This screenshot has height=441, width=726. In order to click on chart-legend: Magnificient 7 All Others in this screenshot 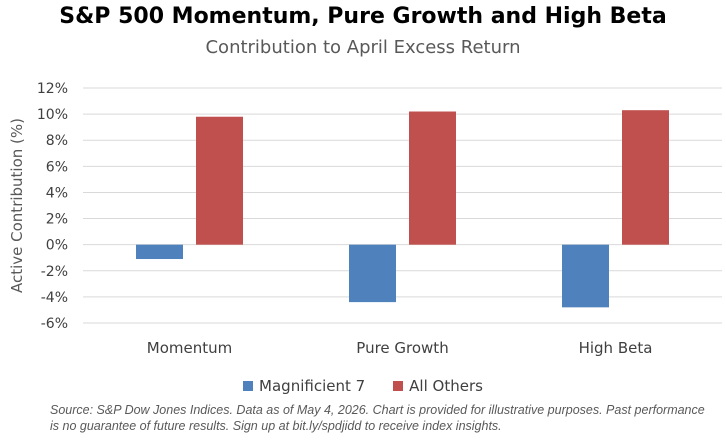, I will do `click(363, 386)`.